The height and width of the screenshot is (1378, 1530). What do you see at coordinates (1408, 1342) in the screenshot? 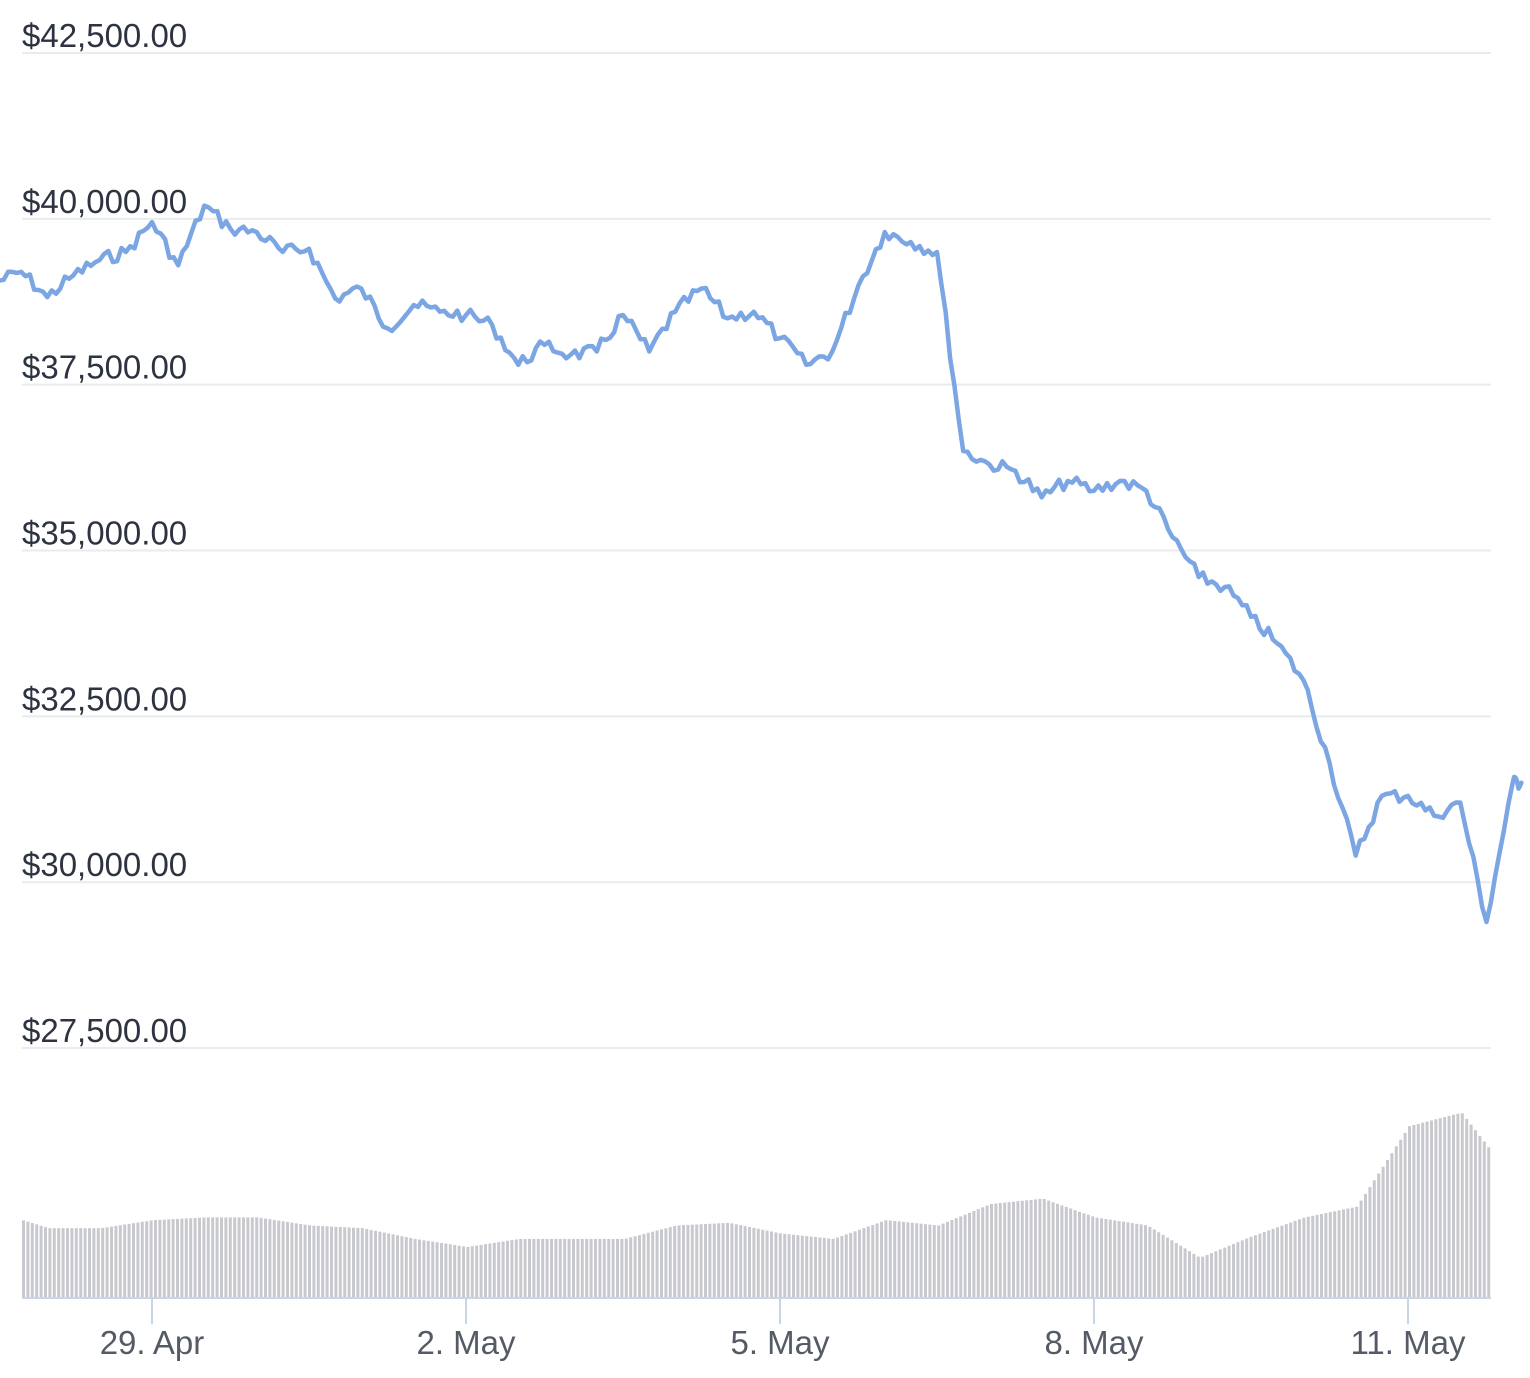
I see `x-tick-label: 11. May` at bounding box center [1408, 1342].